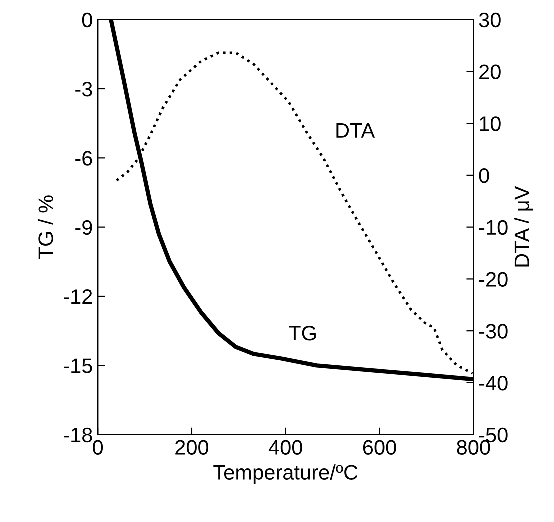  What do you see at coordinates (286, 474) in the screenshot?
I see `x-axis-title: Temperature/ºC` at bounding box center [286, 474].